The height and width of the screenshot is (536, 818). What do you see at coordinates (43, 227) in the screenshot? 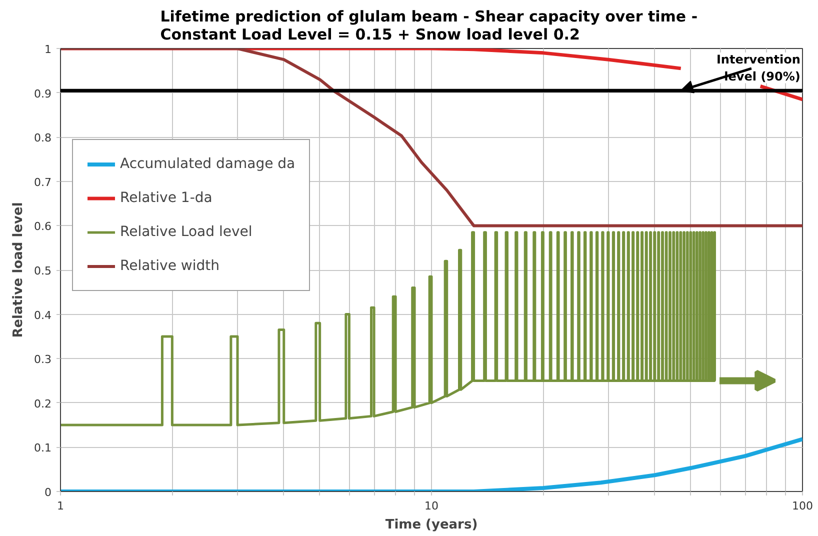
I see `y-tick-label: 0.6` at bounding box center [43, 227].